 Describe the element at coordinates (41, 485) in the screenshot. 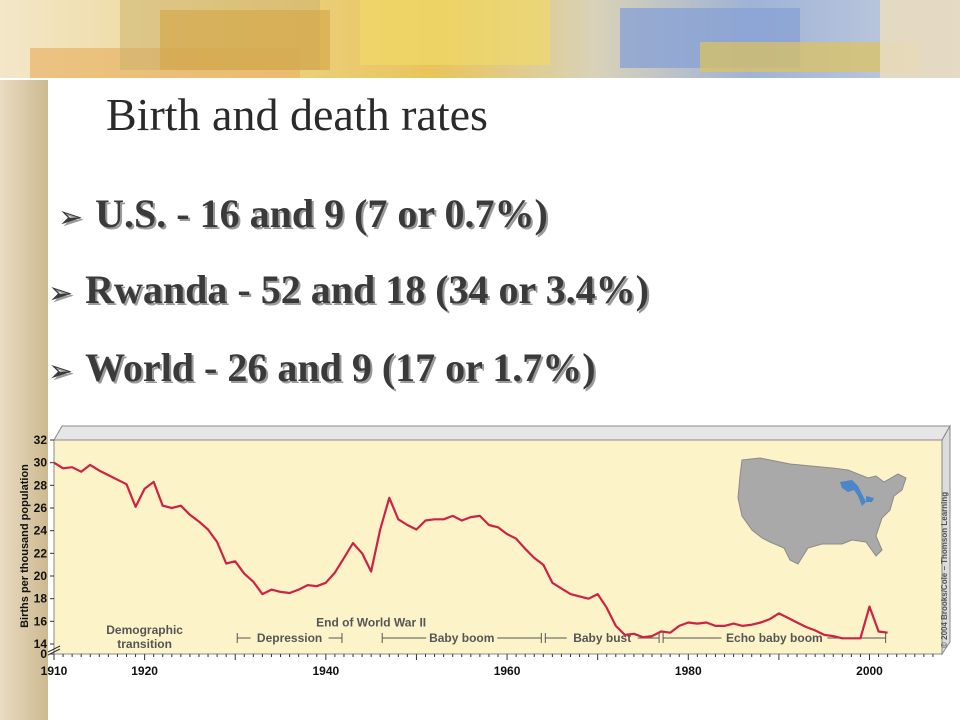

I see `y-tick-label: 28` at that location.